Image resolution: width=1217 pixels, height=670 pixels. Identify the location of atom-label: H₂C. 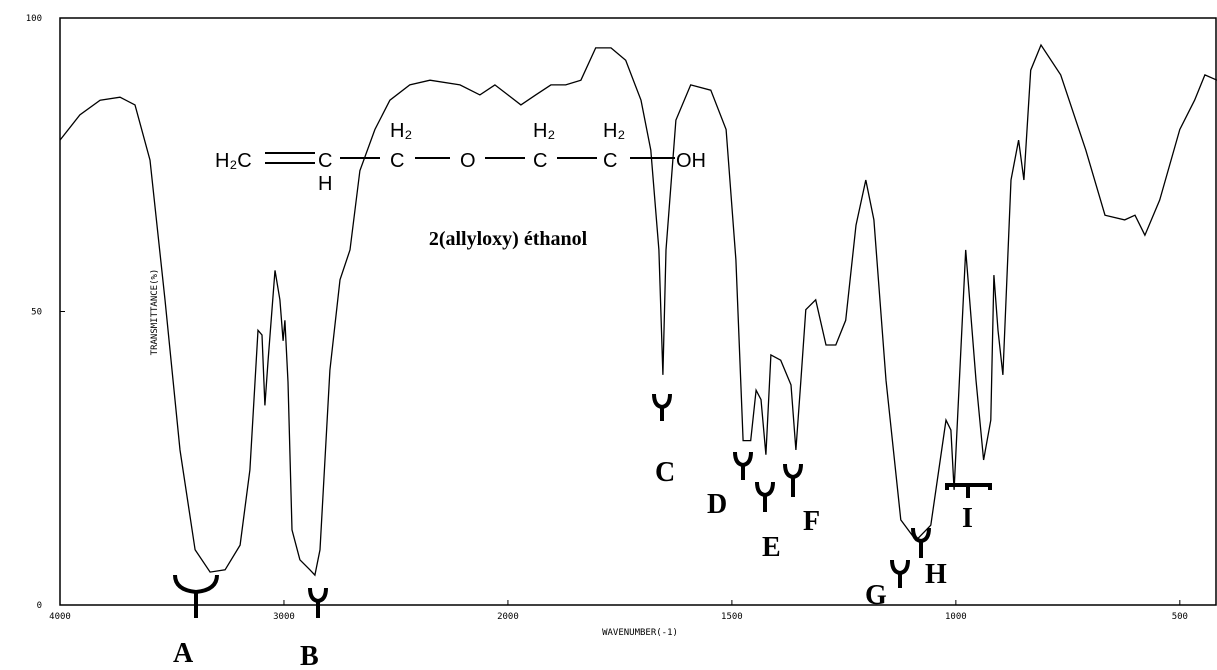
(233, 161).